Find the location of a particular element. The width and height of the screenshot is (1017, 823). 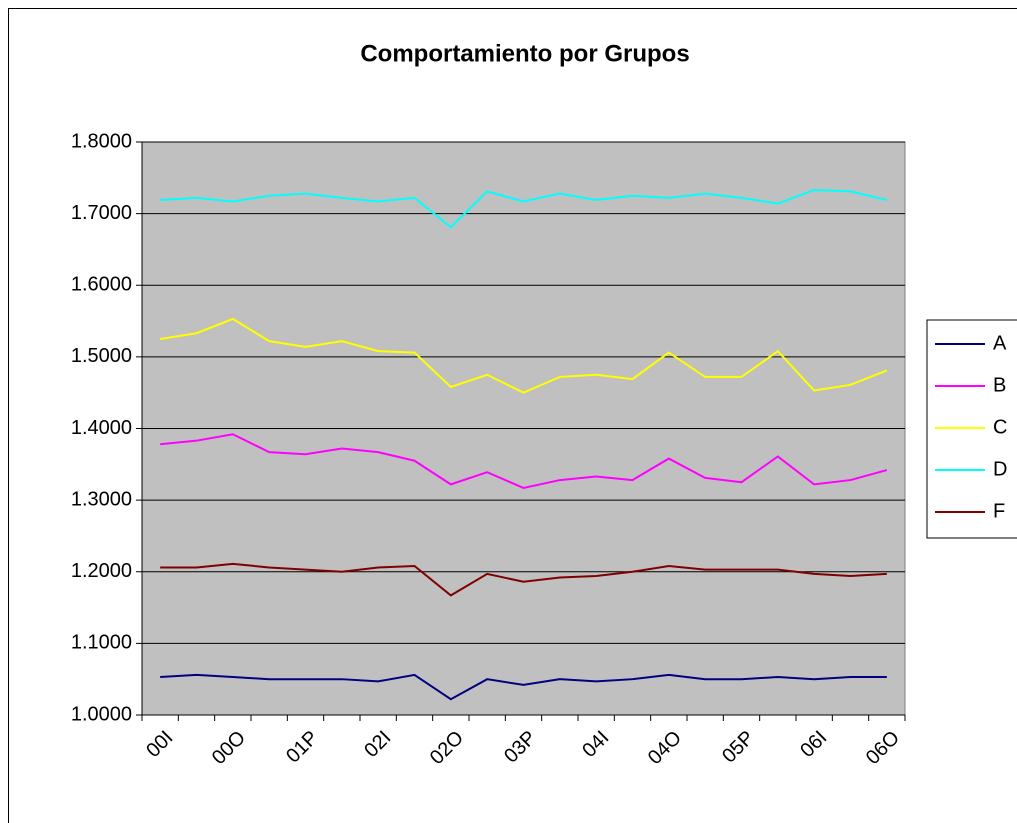

y-tick-label: 1.4000 is located at coordinates (101, 428).